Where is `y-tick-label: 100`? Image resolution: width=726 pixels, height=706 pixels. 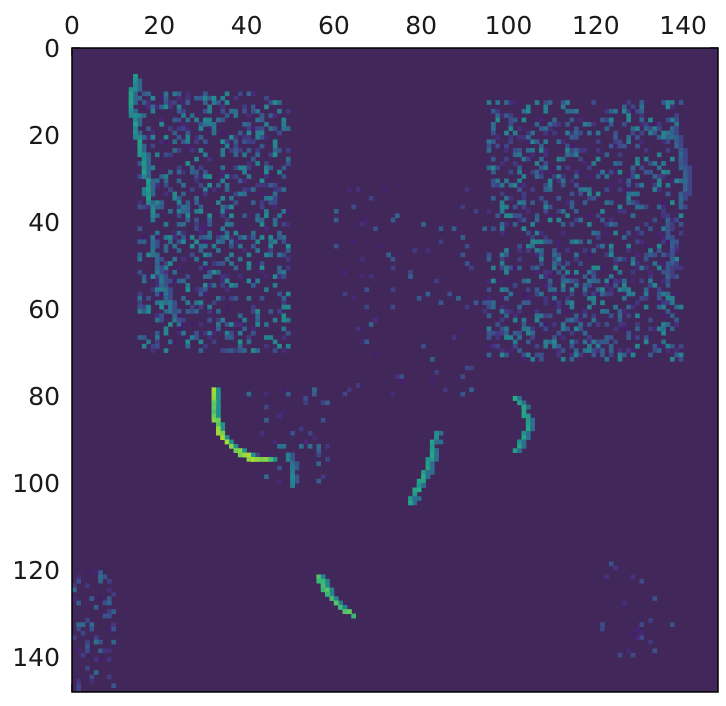
y-tick-label: 100 is located at coordinates (36, 483).